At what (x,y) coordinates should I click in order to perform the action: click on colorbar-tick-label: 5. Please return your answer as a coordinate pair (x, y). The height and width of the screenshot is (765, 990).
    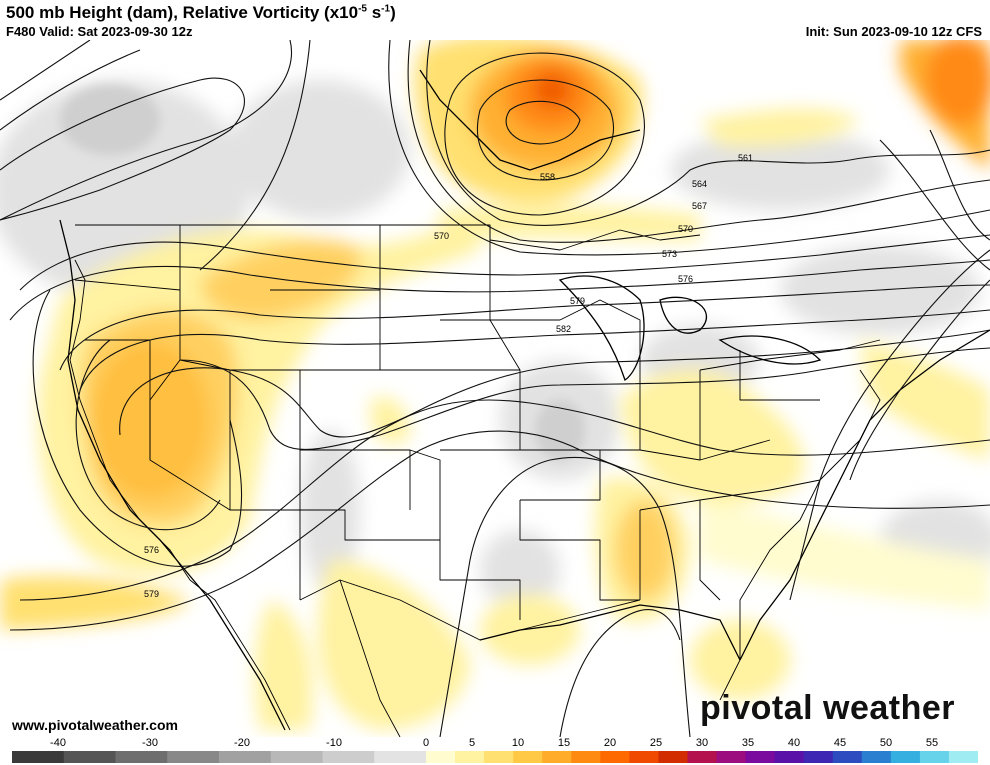
    Looking at the image, I should click on (472, 743).